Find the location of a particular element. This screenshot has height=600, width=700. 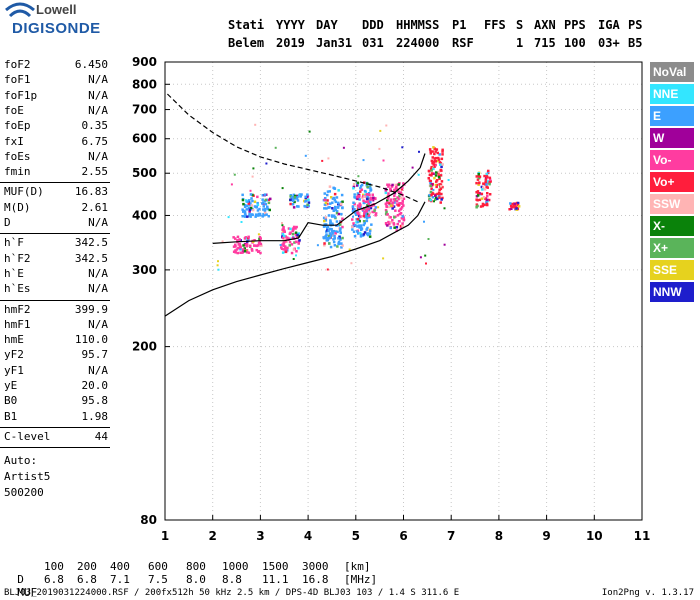

header-cell: AXN is located at coordinates (545, 25).